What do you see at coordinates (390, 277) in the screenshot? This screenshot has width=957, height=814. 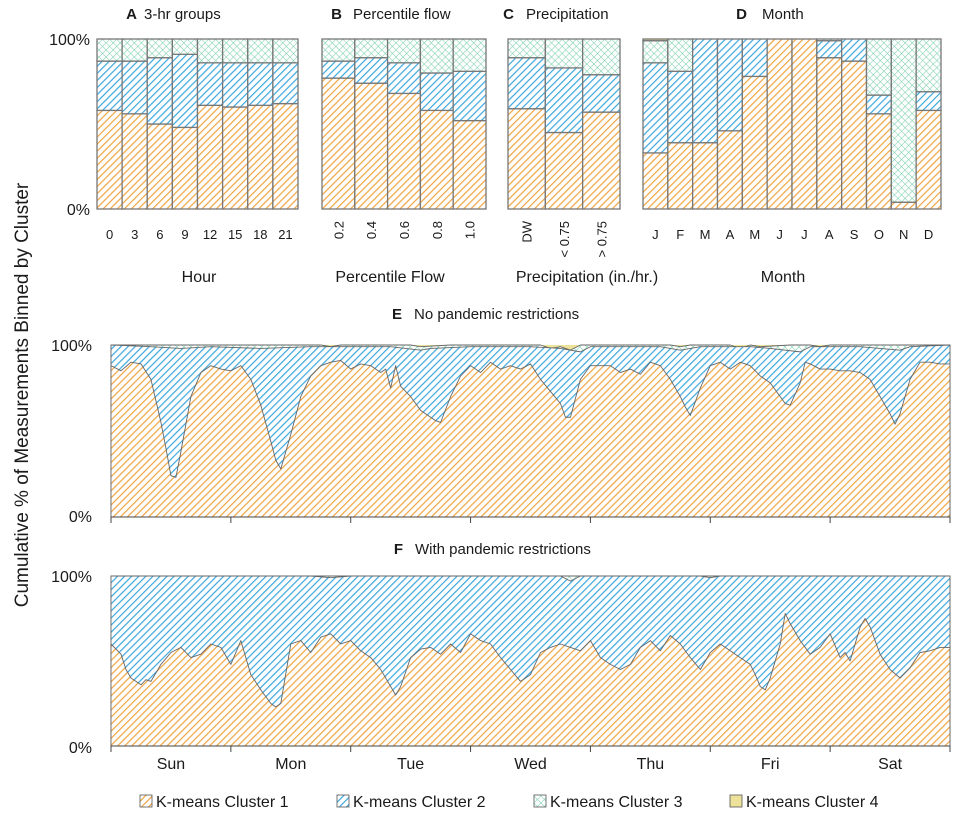 I see `panel-b-xlabel: Percentile Flow` at bounding box center [390, 277].